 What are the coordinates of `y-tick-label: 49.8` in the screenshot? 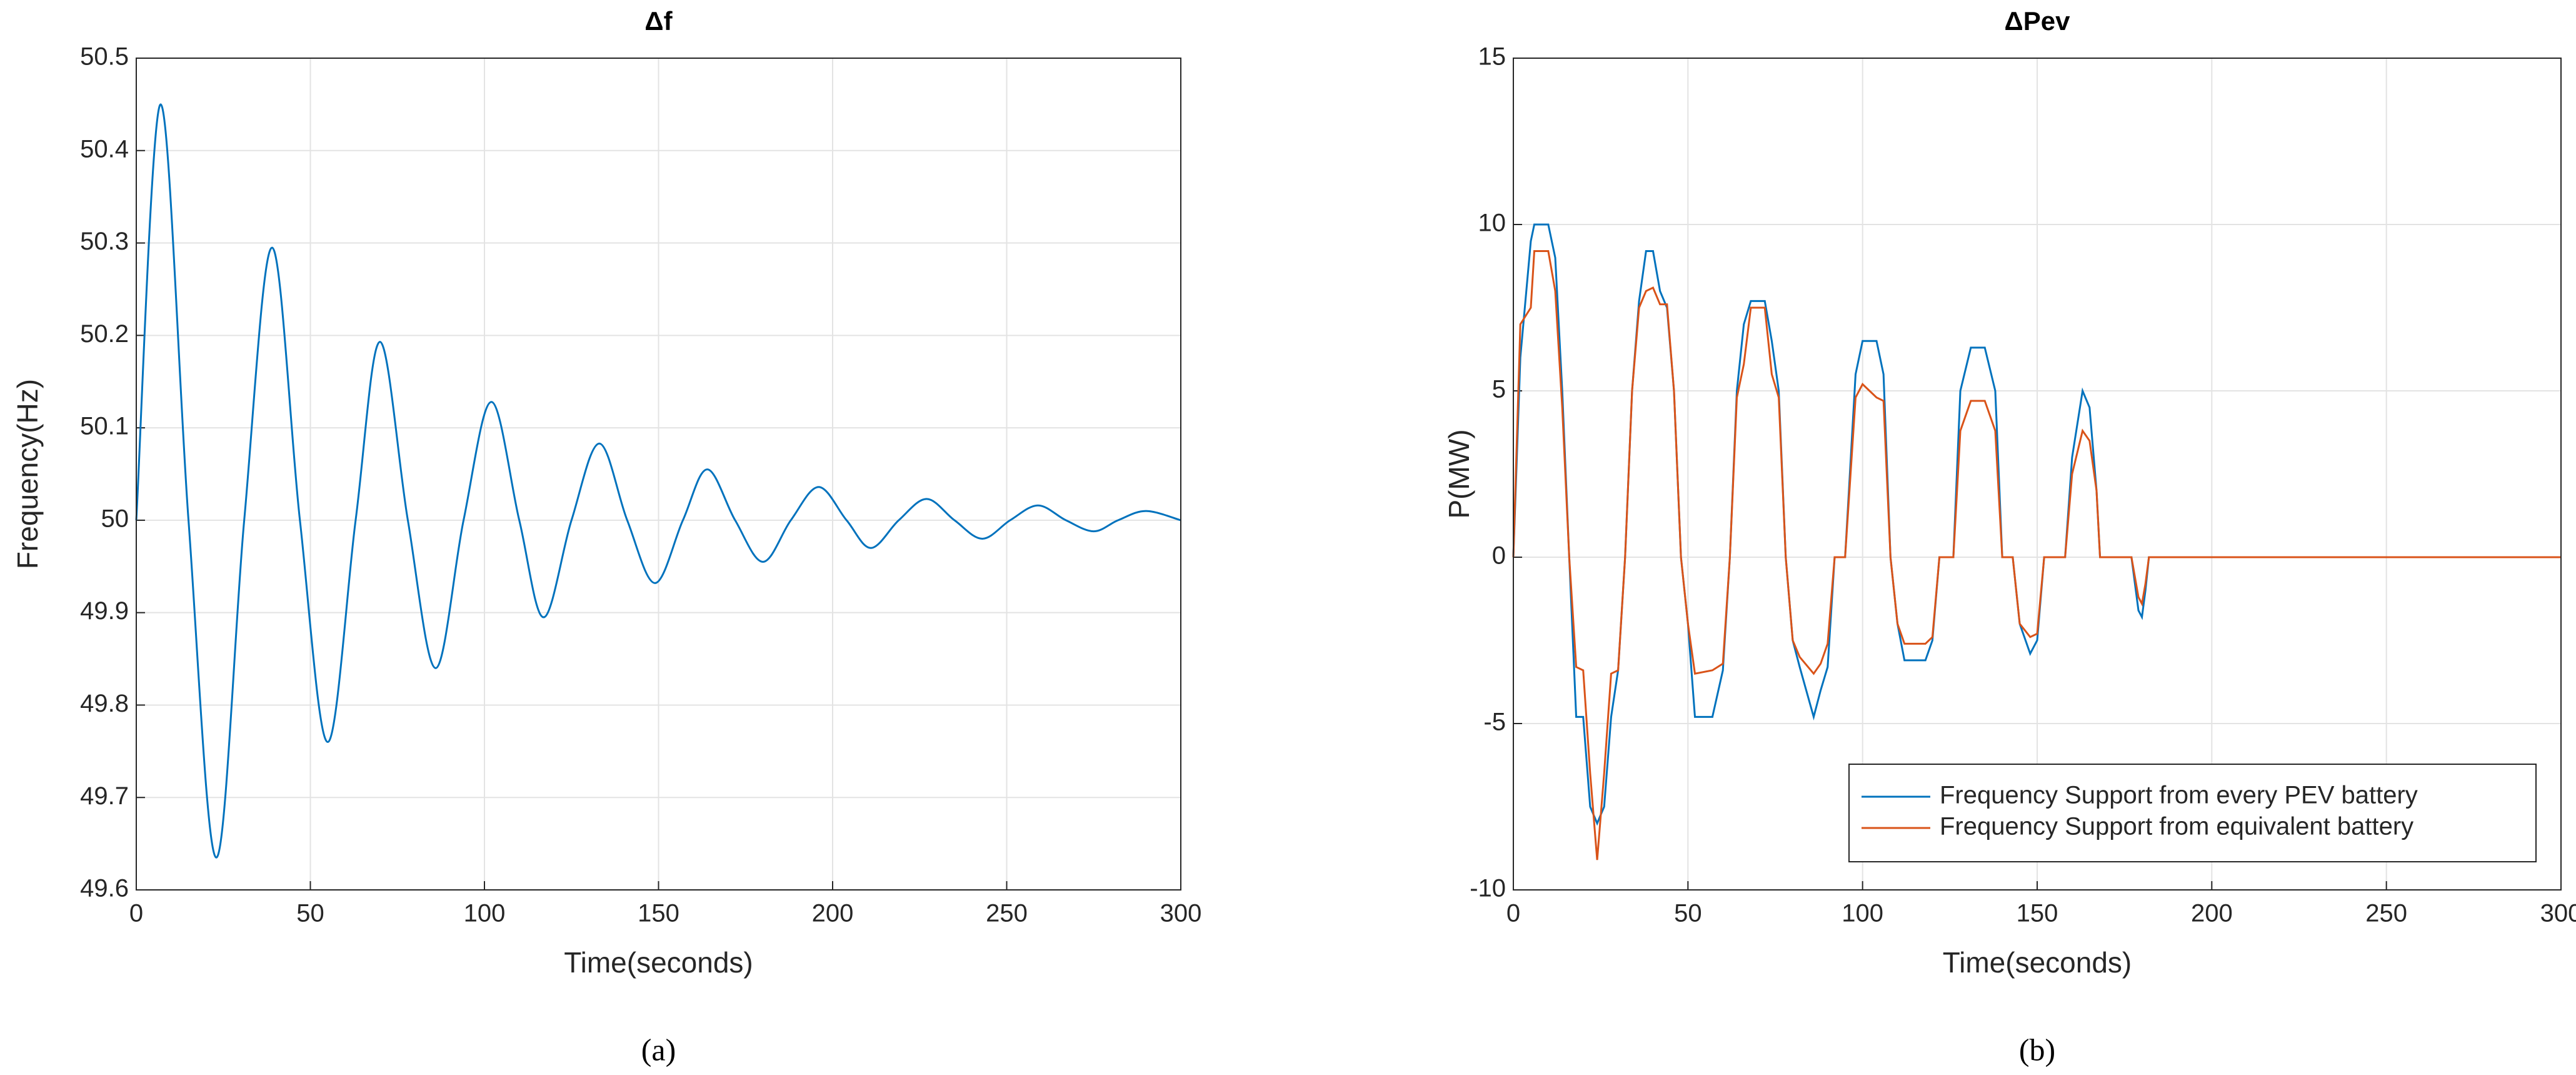 It's located at (104, 703).